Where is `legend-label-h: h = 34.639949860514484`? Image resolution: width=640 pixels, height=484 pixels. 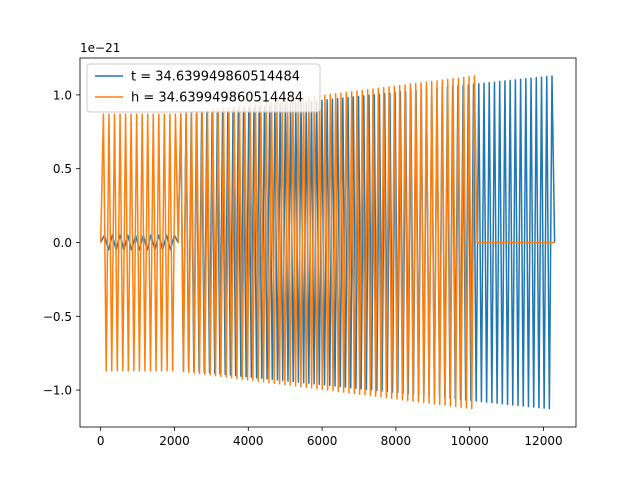
legend-label-h: h = 34.639949860514484 is located at coordinates (217, 98).